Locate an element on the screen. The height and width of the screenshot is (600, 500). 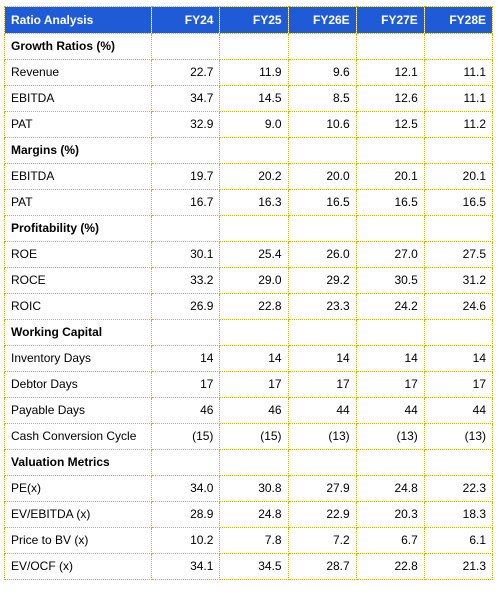
table-row: PE(x) 34.0 30.8 27.9 24.8 22.3 is located at coordinates (248, 488).